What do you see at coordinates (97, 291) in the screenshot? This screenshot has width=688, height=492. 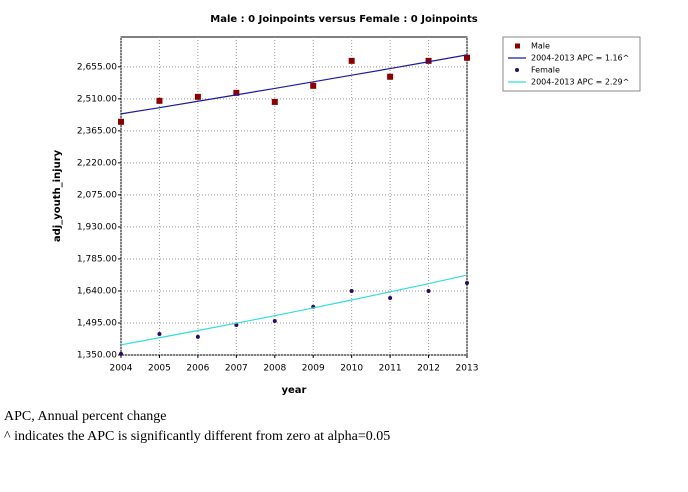 I see `y-tick-label: 1,640.00` at bounding box center [97, 291].